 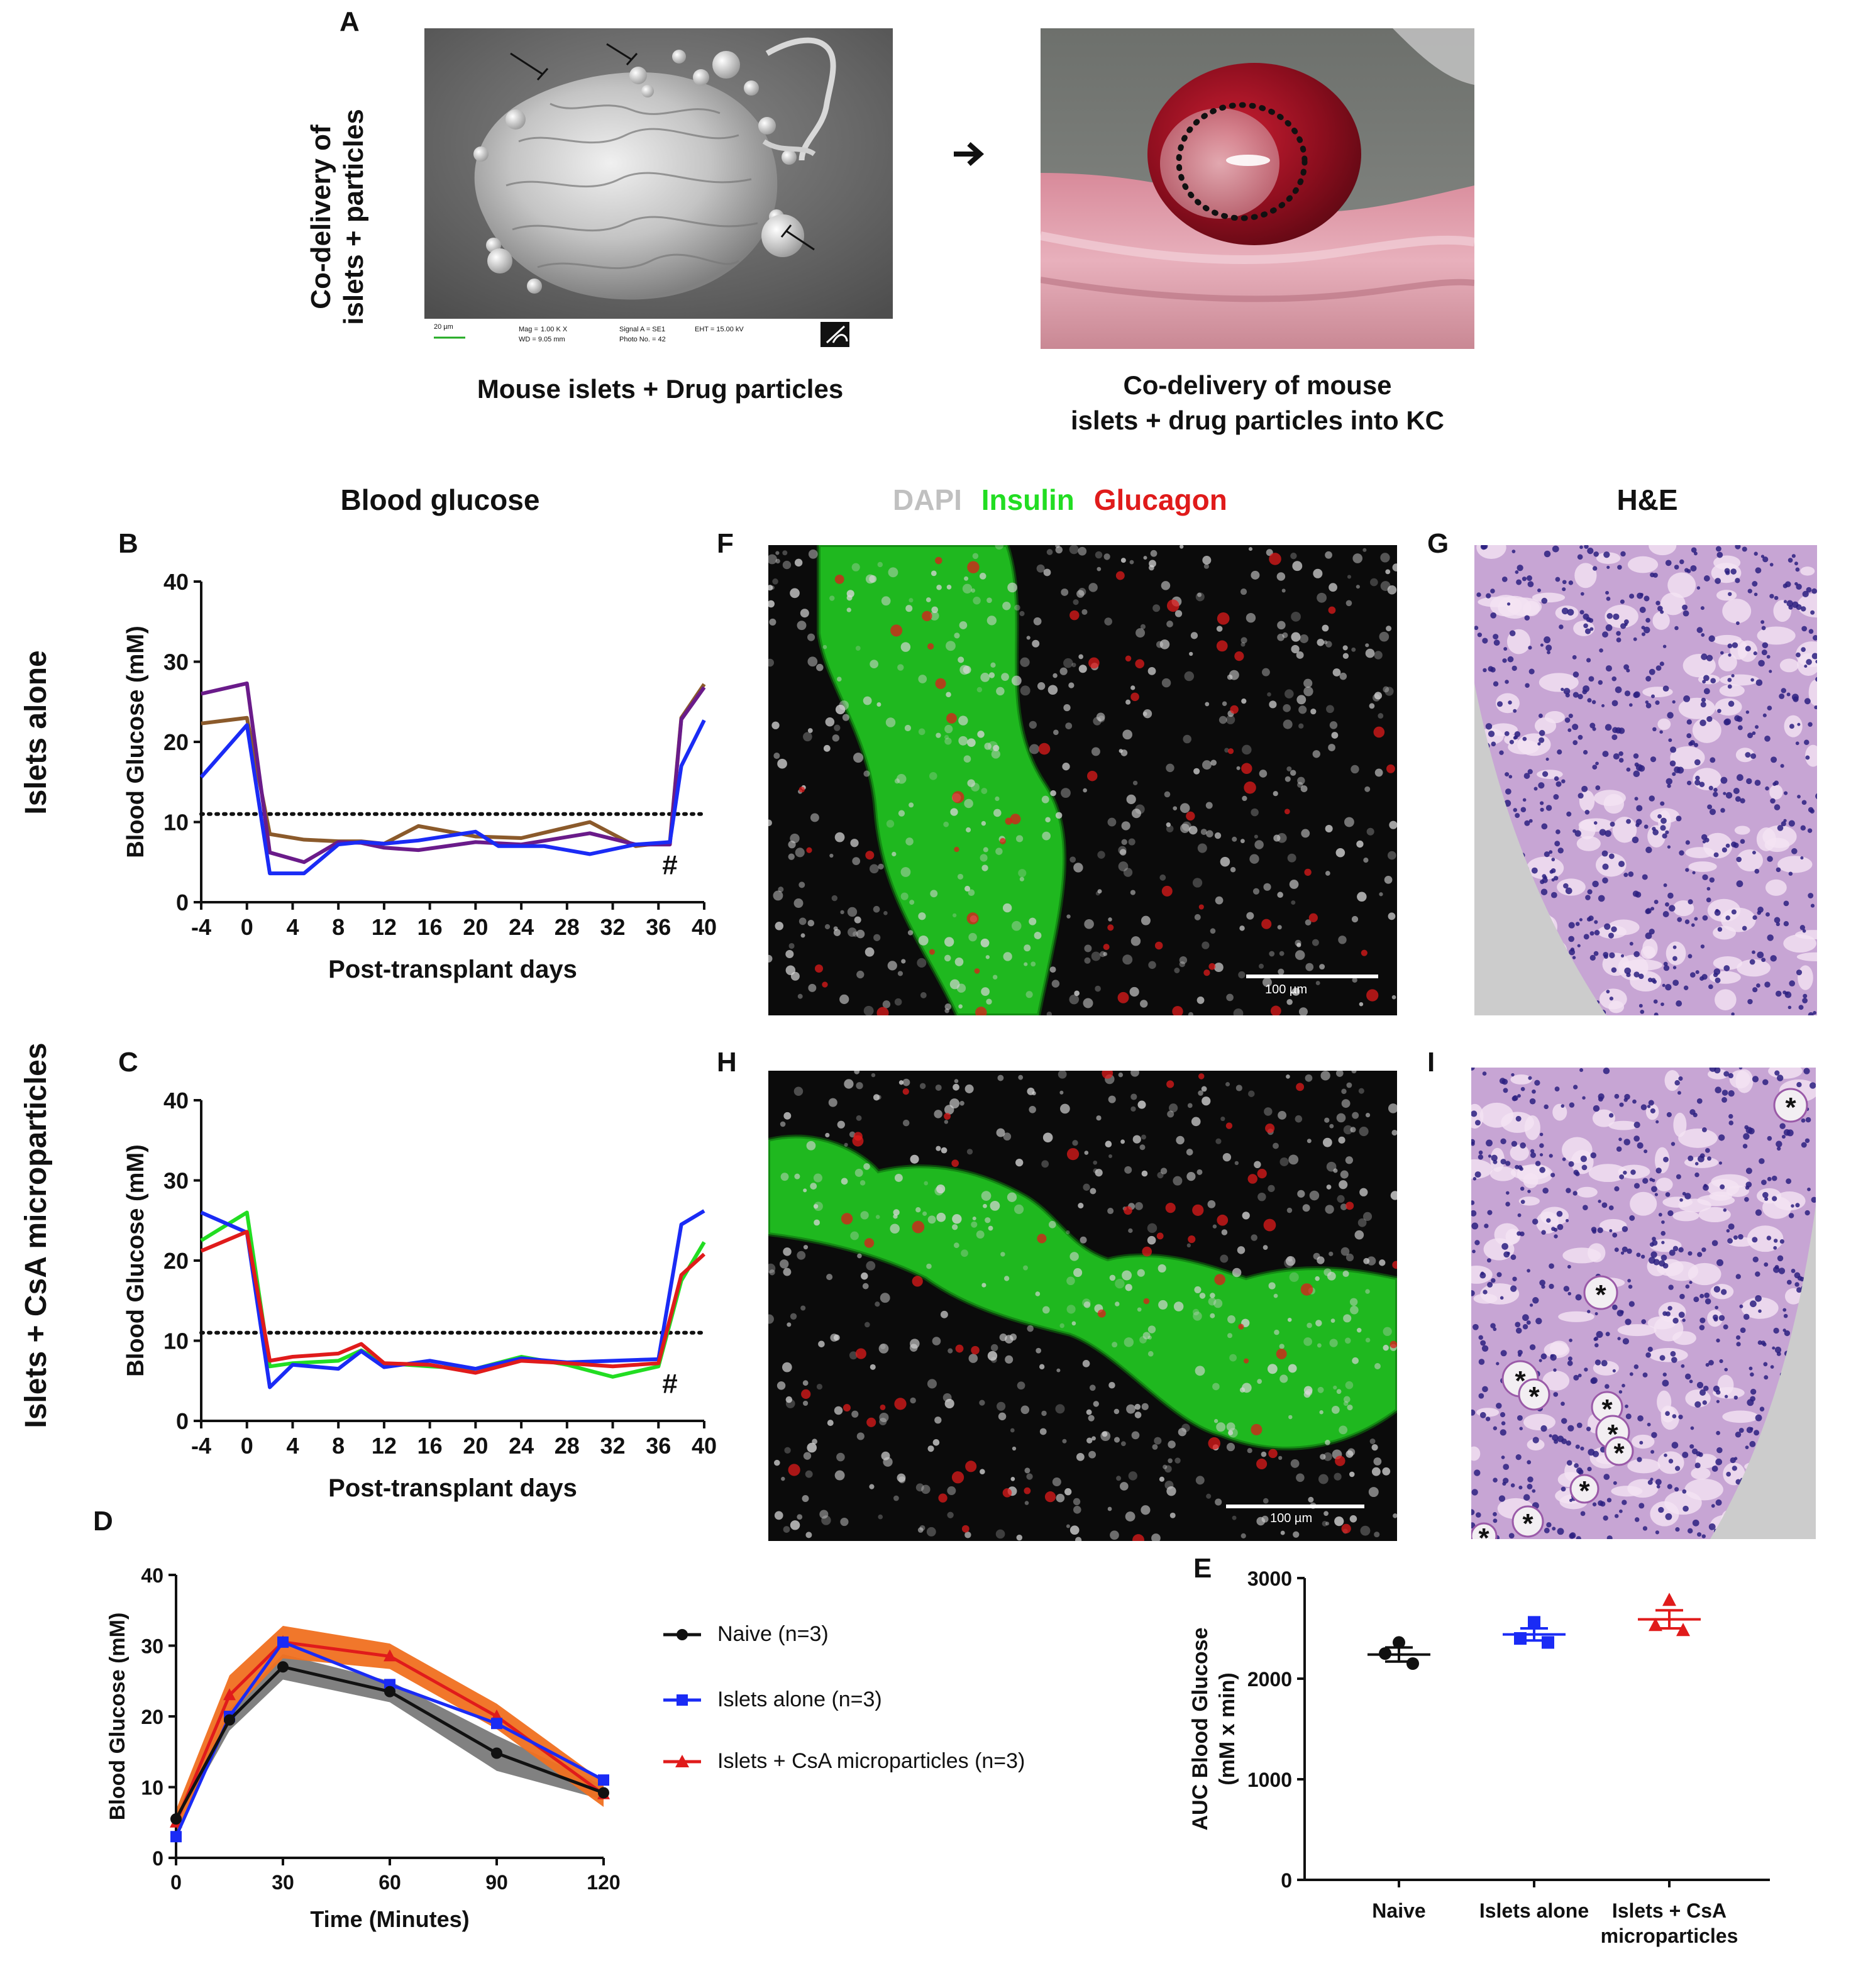 What do you see at coordinates (1790, 1107) in the screenshot?
I see `he-i-asterisk: *` at bounding box center [1790, 1107].